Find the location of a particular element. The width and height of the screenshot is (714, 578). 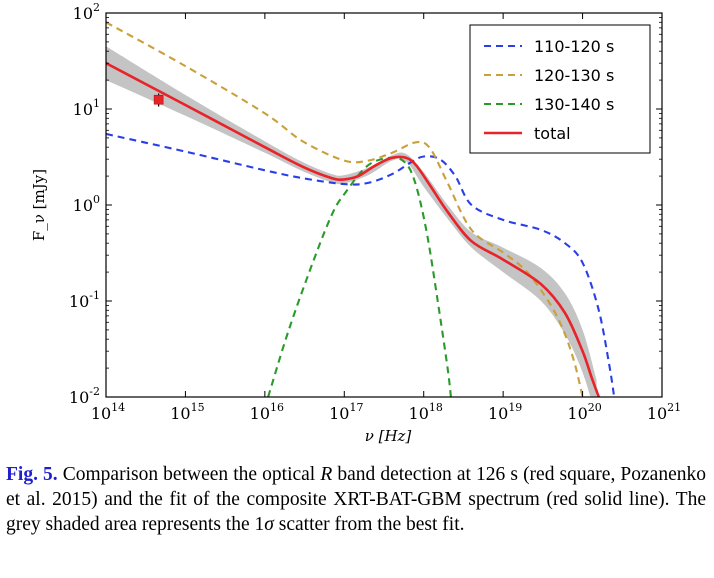

y-axis-title: F_ν [mJy] is located at coordinates (39, 205).